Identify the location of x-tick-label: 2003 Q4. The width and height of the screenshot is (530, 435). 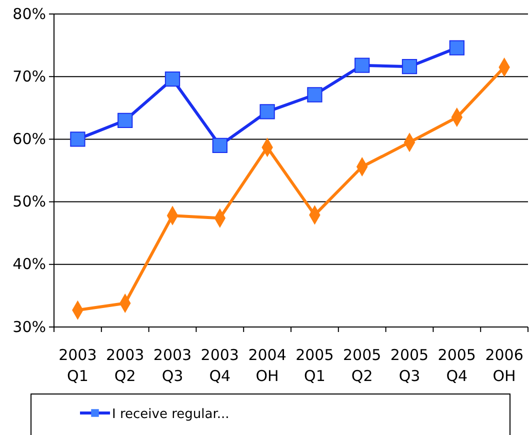
(219, 365).